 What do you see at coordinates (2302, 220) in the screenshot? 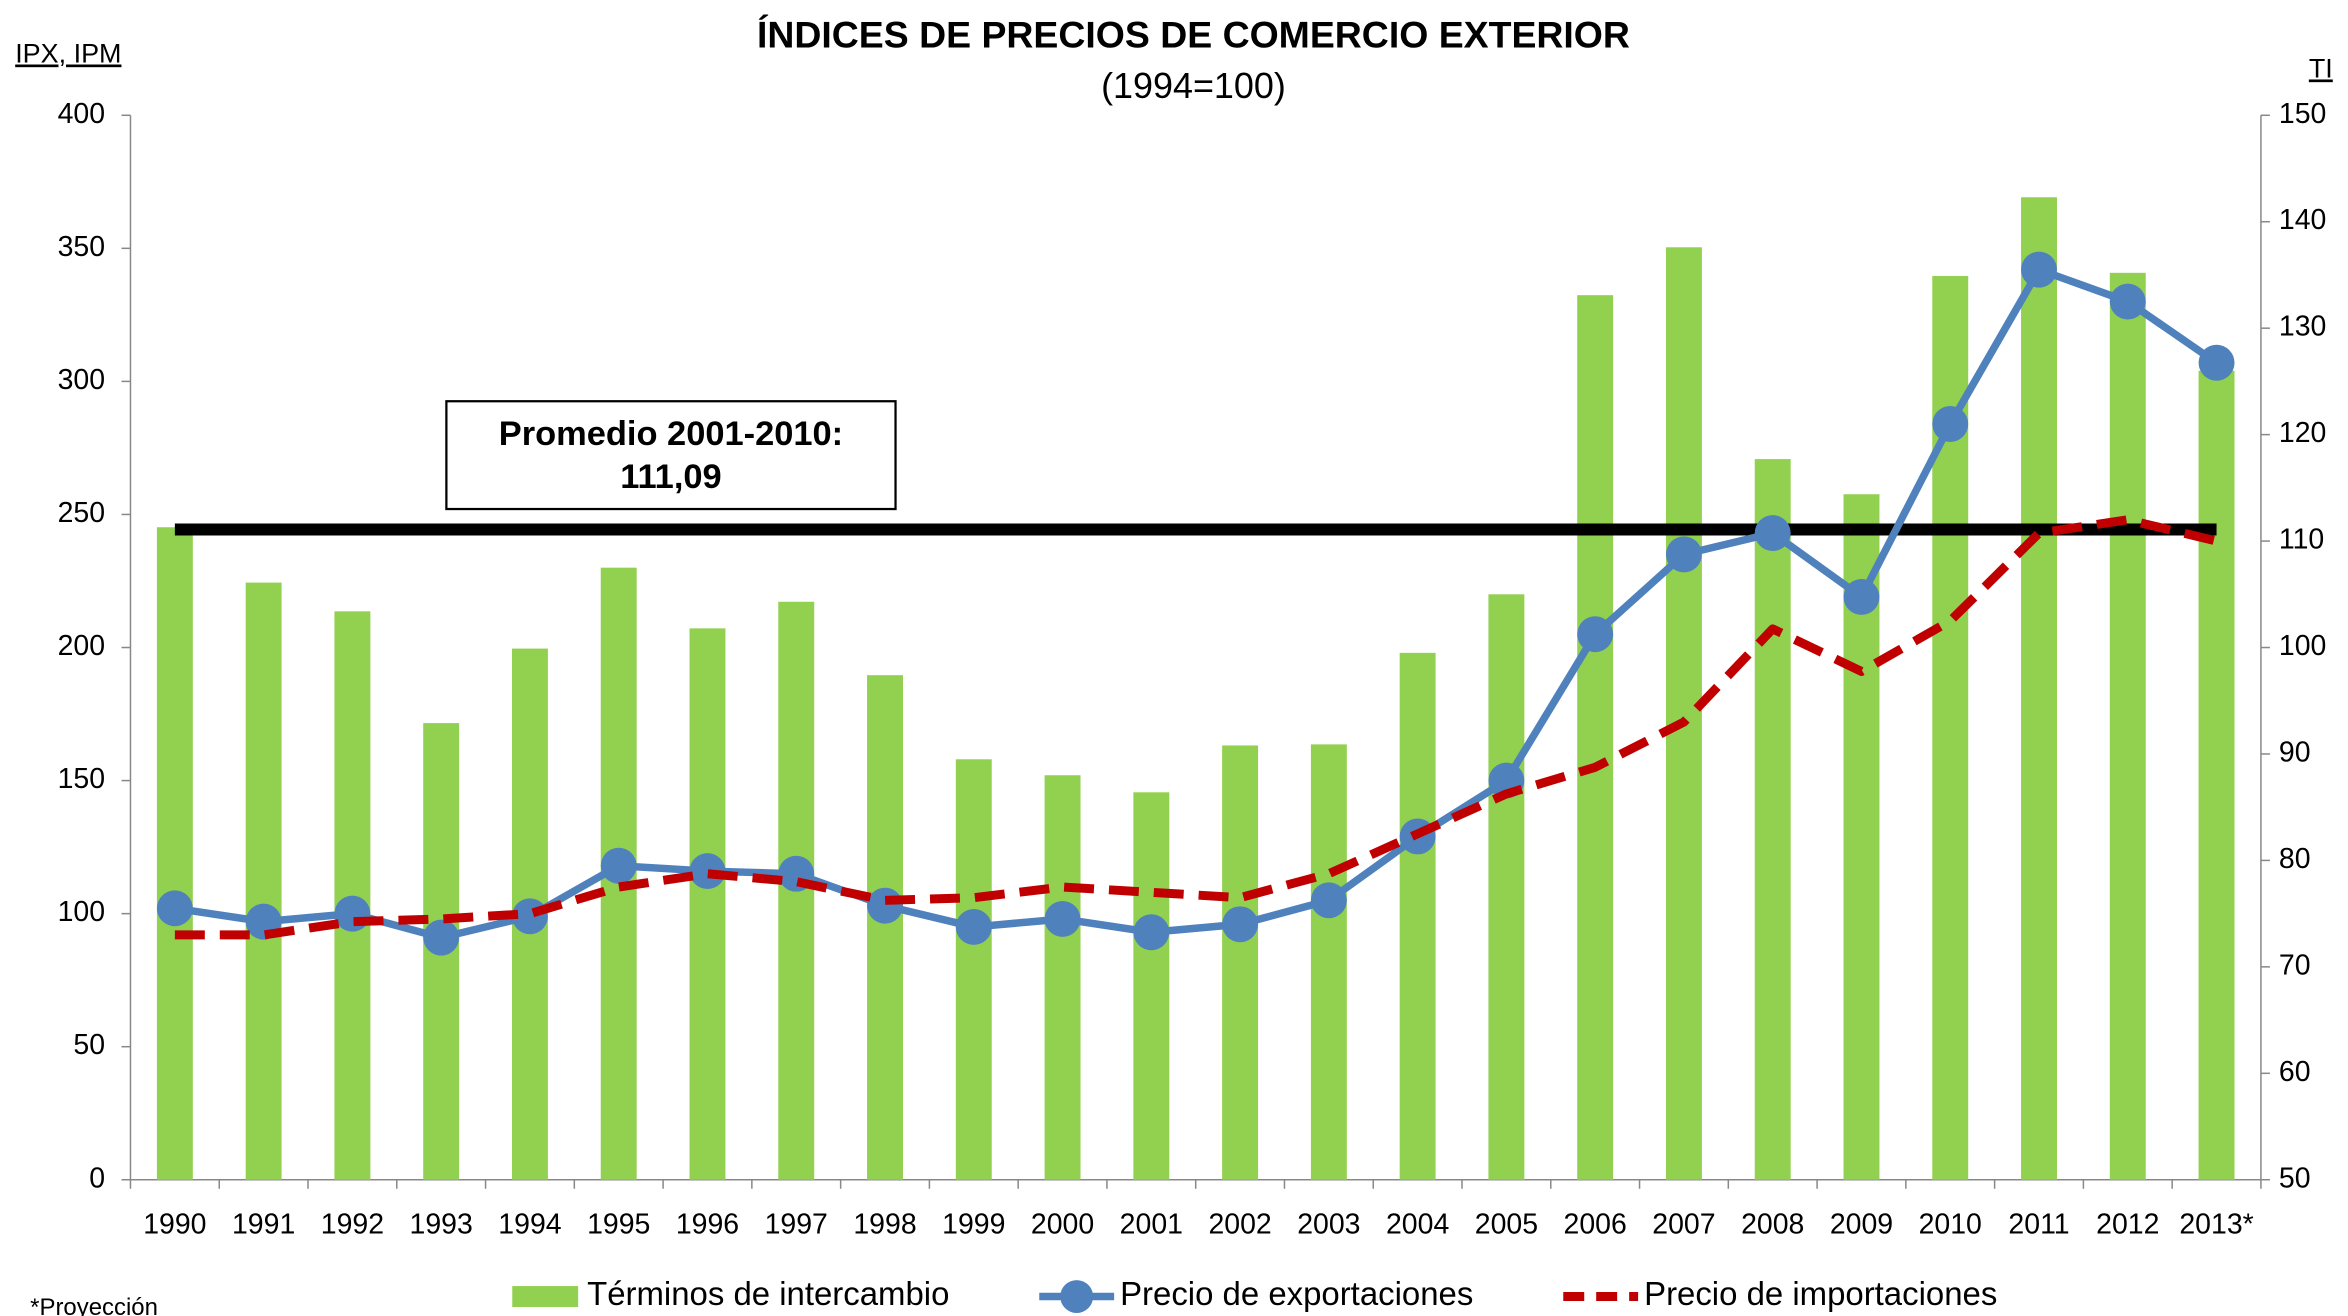
I see `y2-tick-label: 140` at bounding box center [2302, 220].